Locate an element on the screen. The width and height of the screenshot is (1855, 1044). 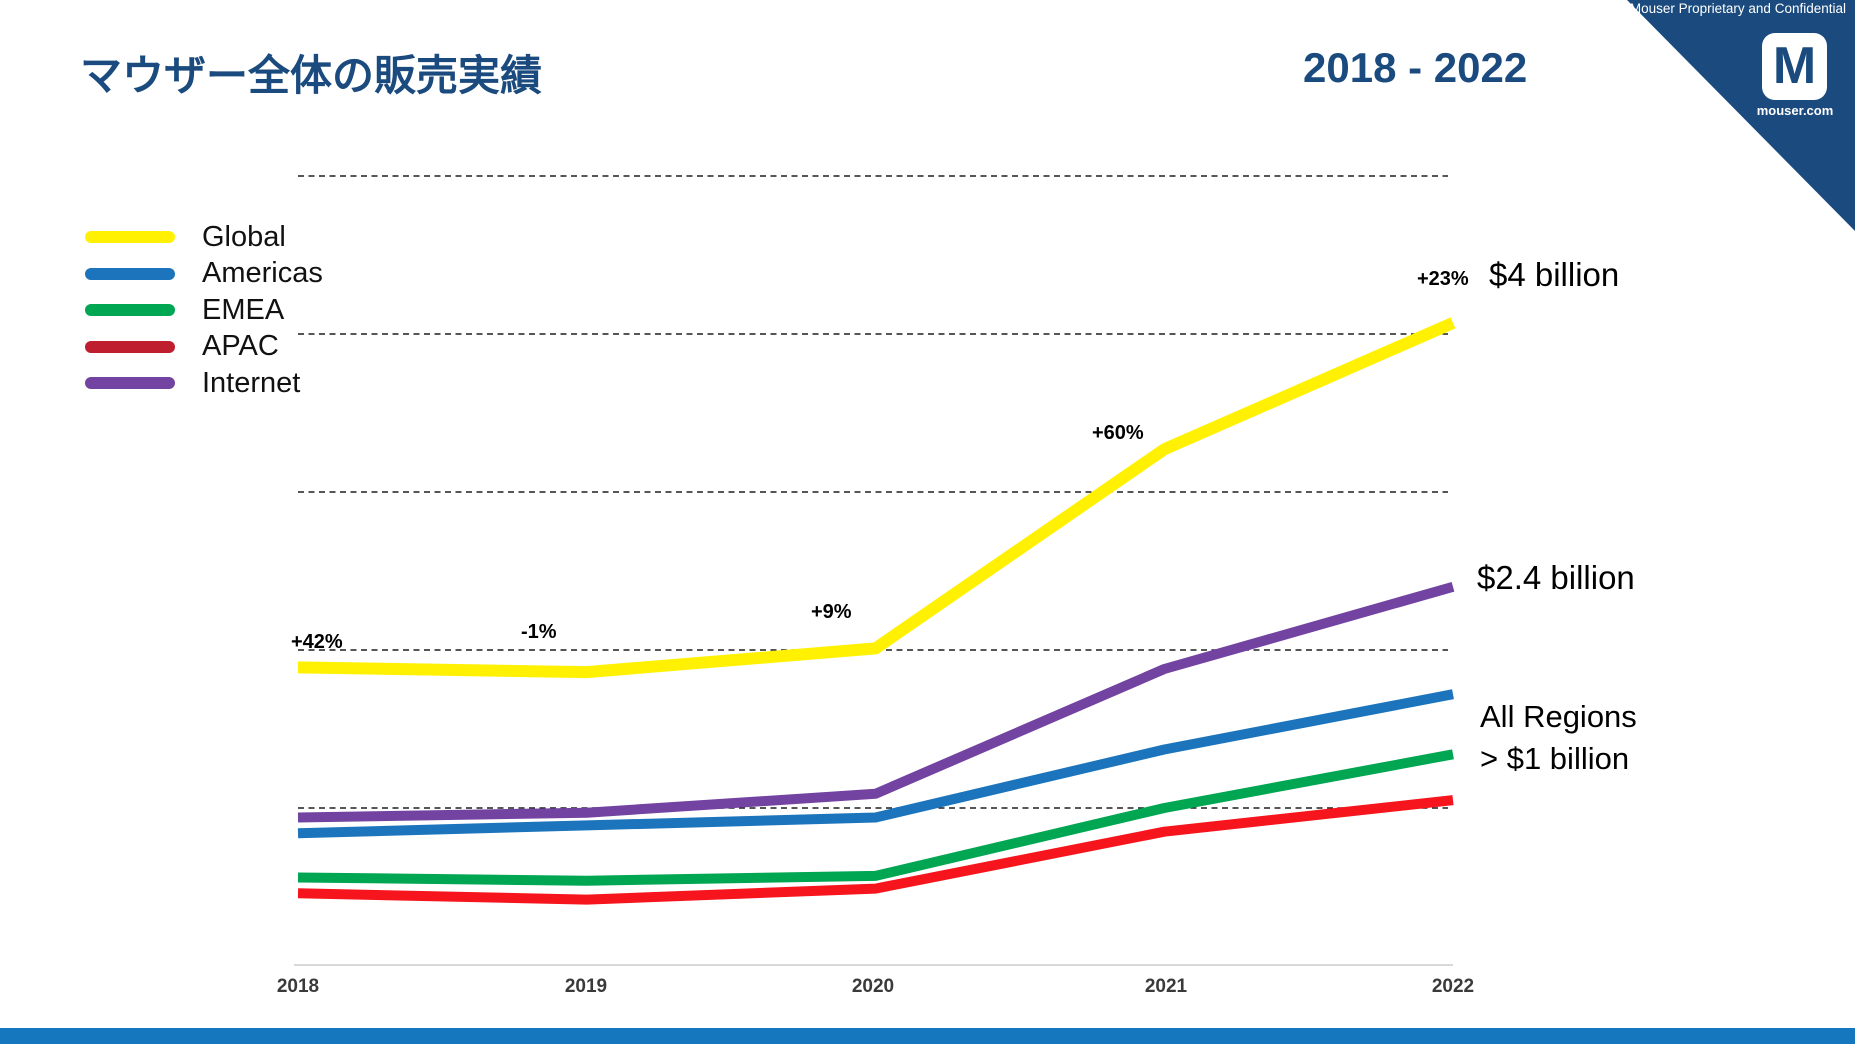
apac-line-swatch is located at coordinates (130, 346).